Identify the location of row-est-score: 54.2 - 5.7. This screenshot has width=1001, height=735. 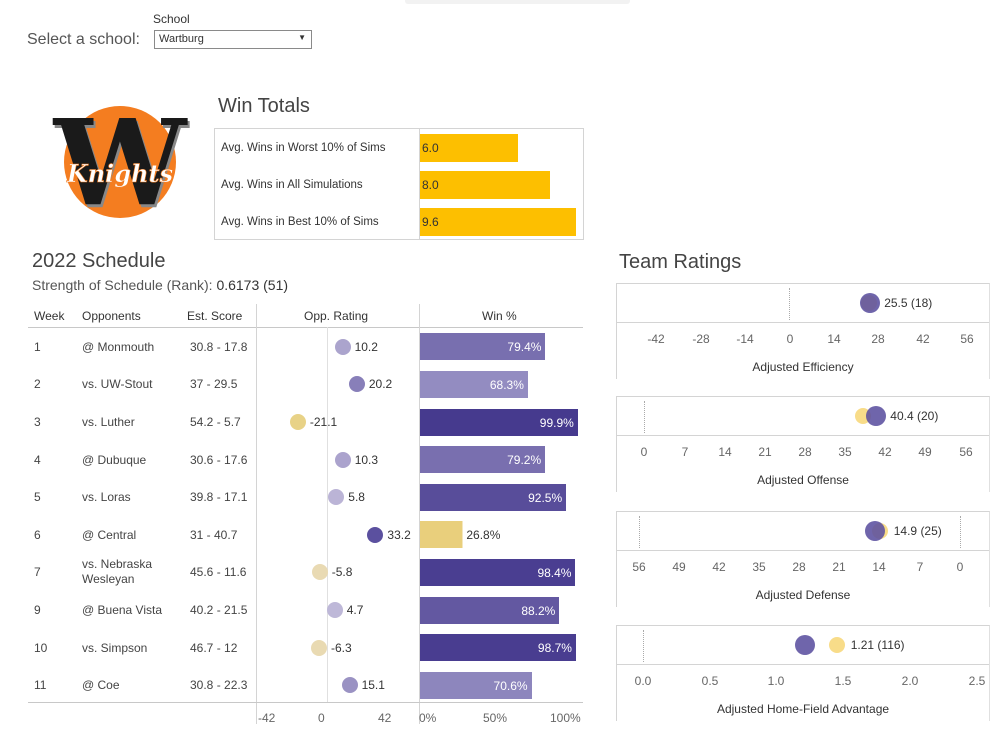
(215, 422).